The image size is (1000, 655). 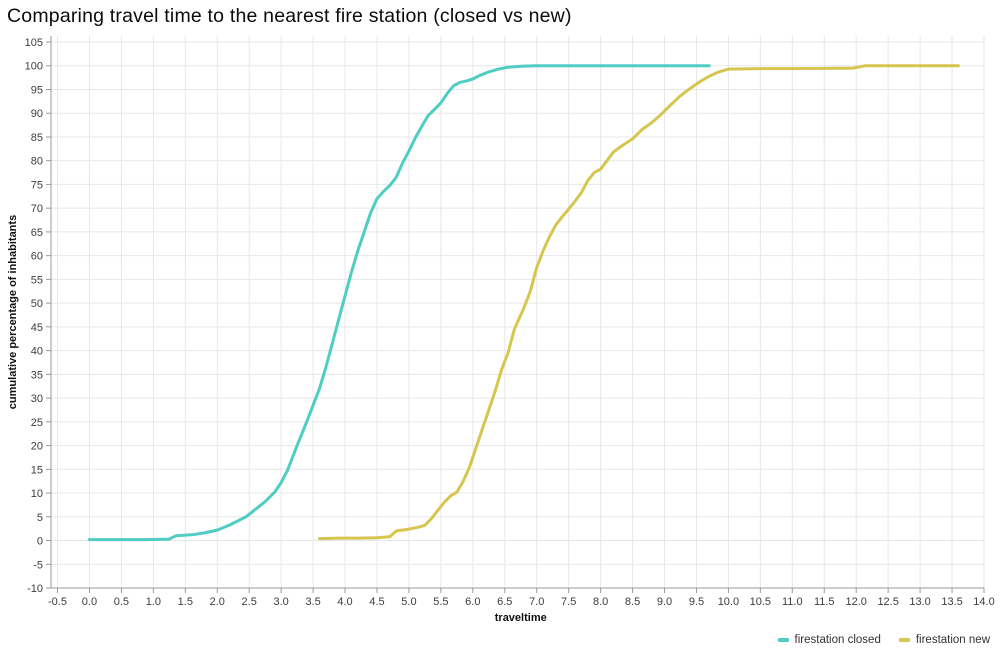 What do you see at coordinates (121, 602) in the screenshot?
I see `x-tick-label: 0.5` at bounding box center [121, 602].